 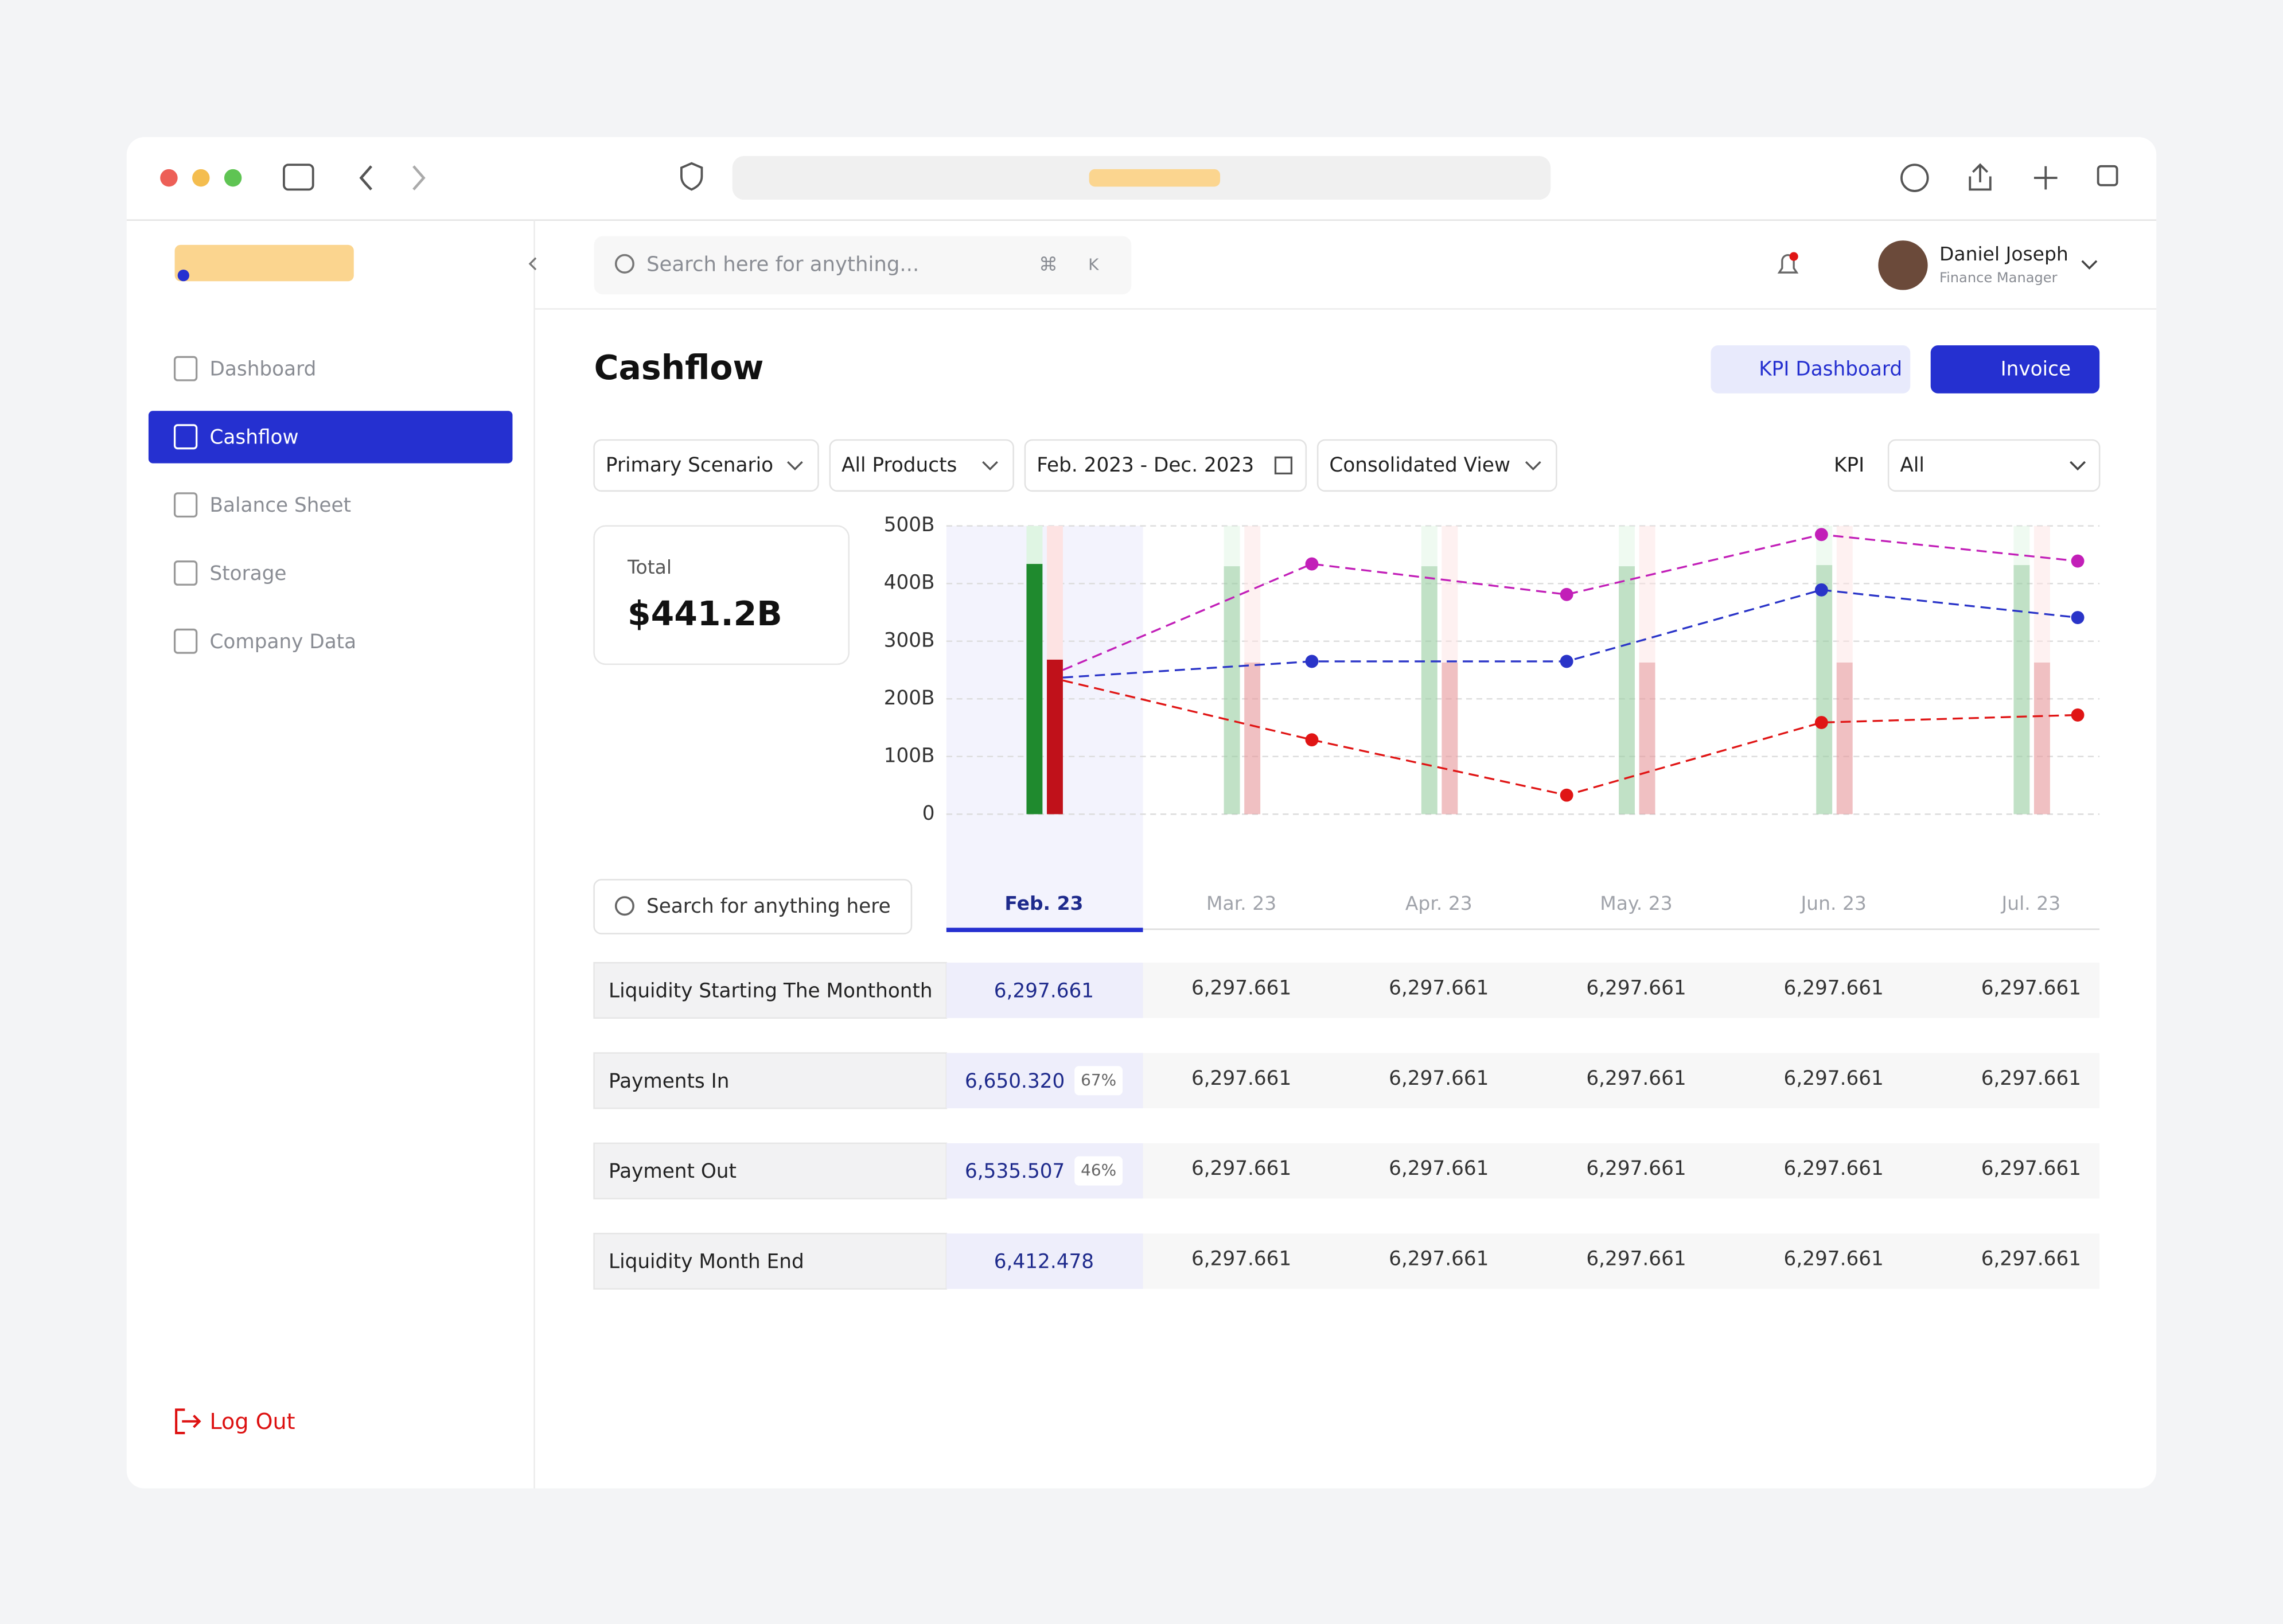 What do you see at coordinates (1849, 465) in the screenshot?
I see `kpi-label: KPI` at bounding box center [1849, 465].